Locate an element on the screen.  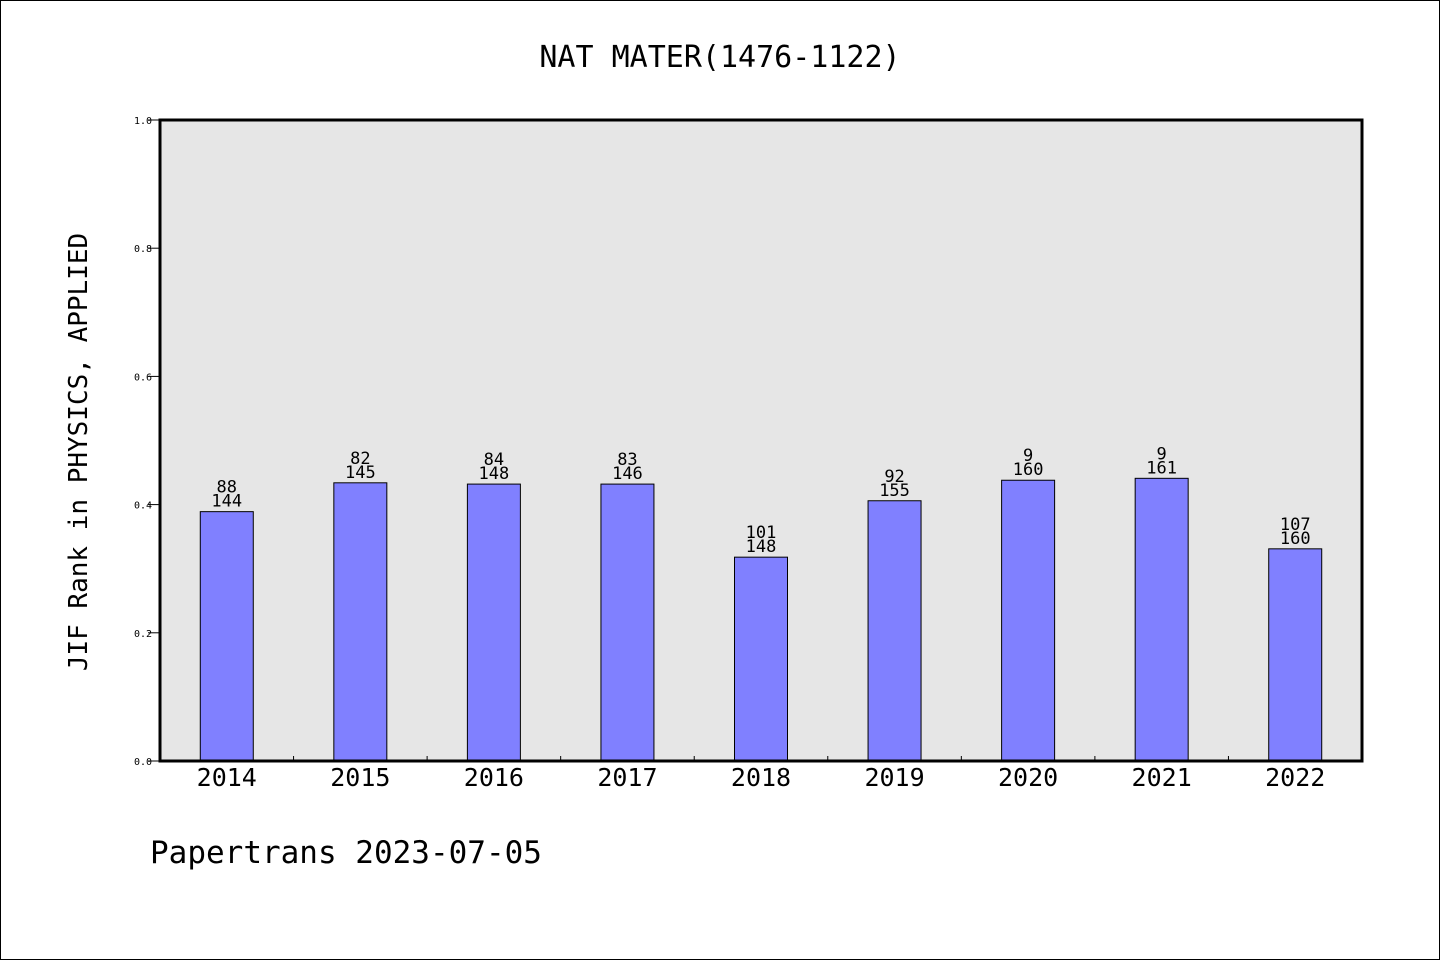
bar-2020 is located at coordinates (1028, 620).